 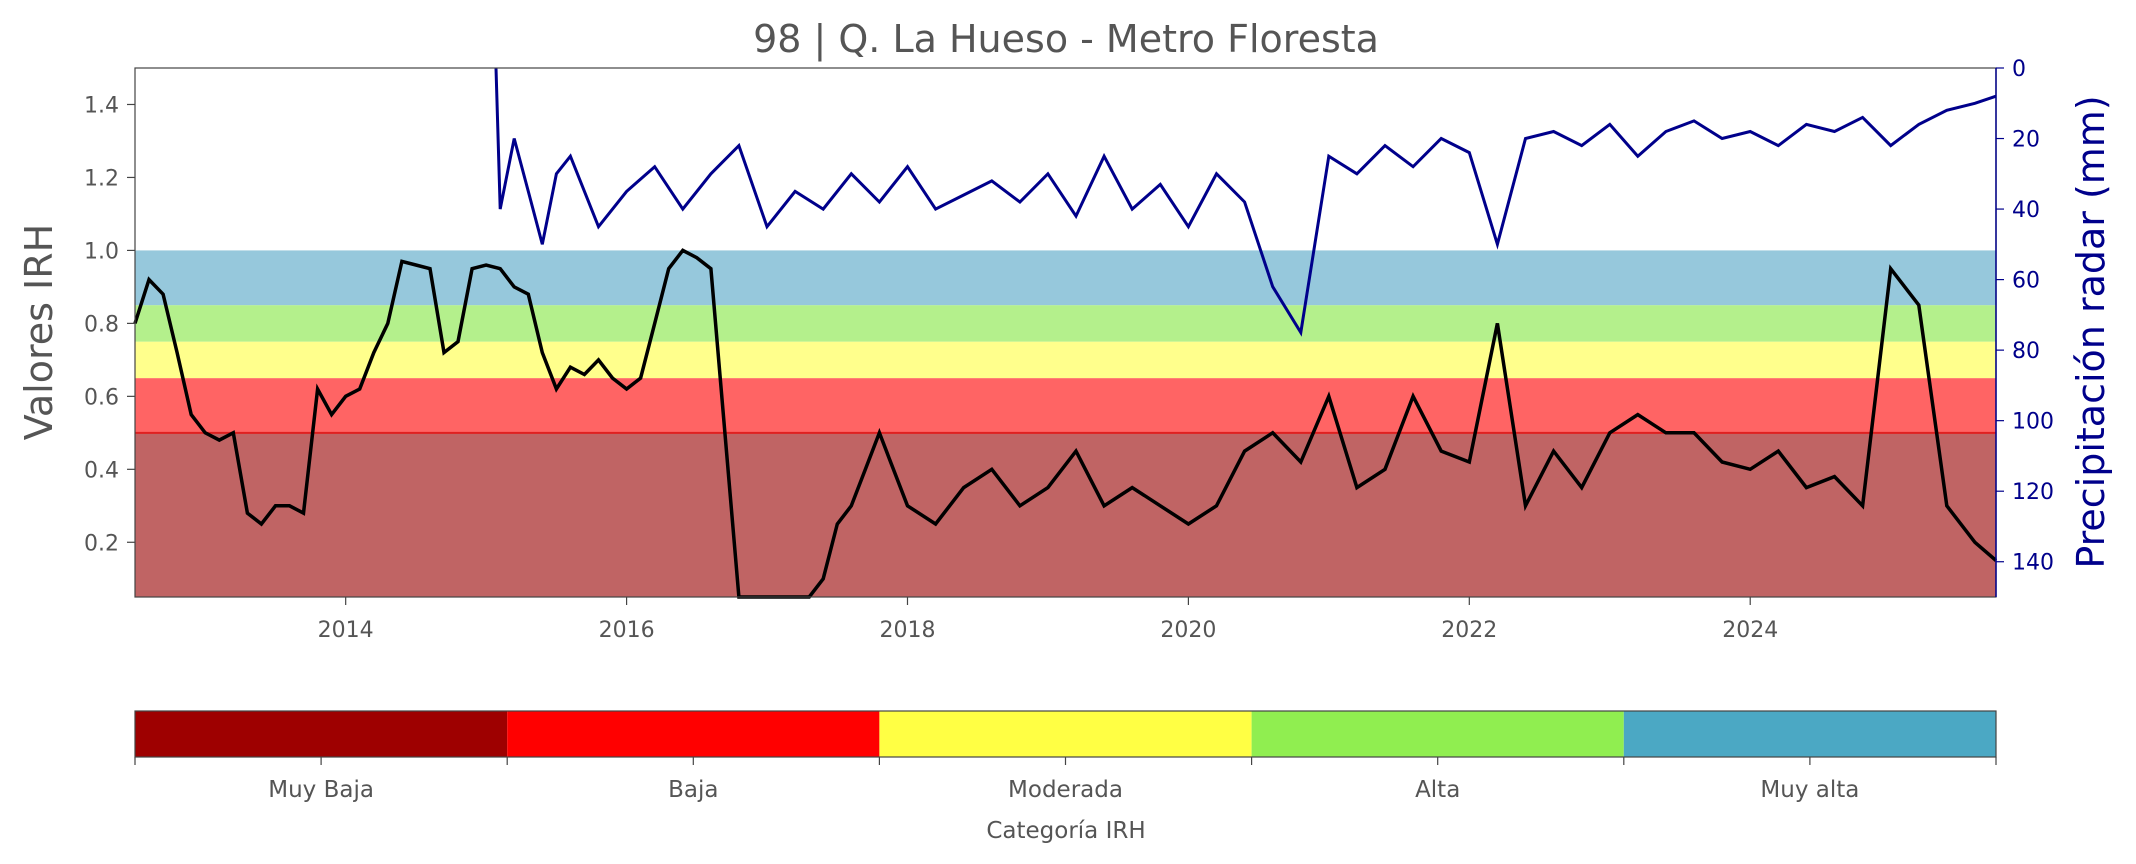 What do you see at coordinates (101, 105) in the screenshot?
I see `y-tick-label-1.4: 1.4` at bounding box center [101, 105].